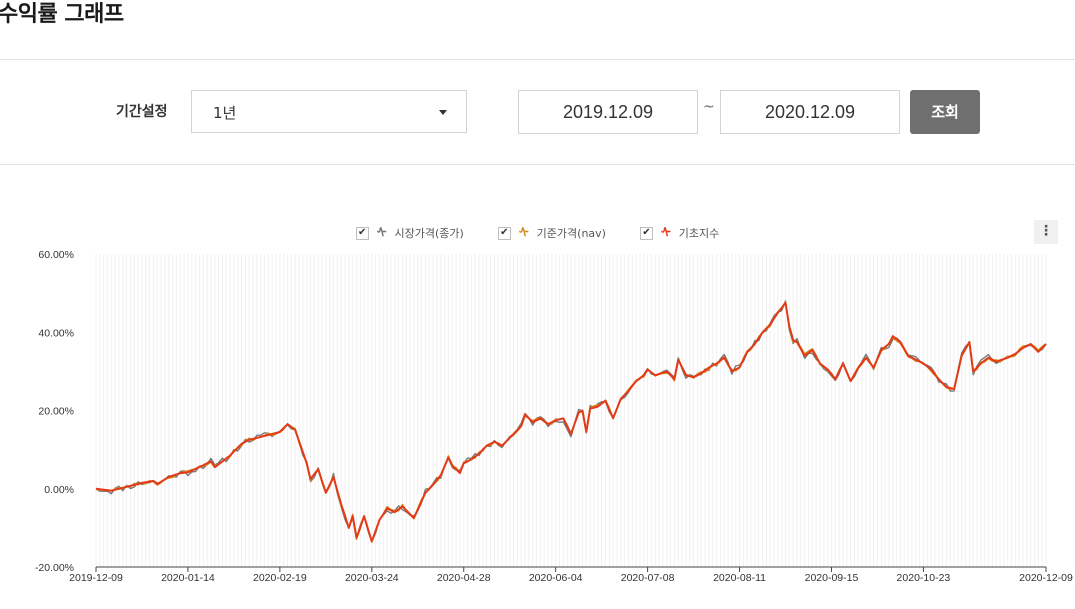 Image resolution: width=1075 pixels, height=609 pixels. I want to click on y-tick-label: 60.00%, so click(56, 255).